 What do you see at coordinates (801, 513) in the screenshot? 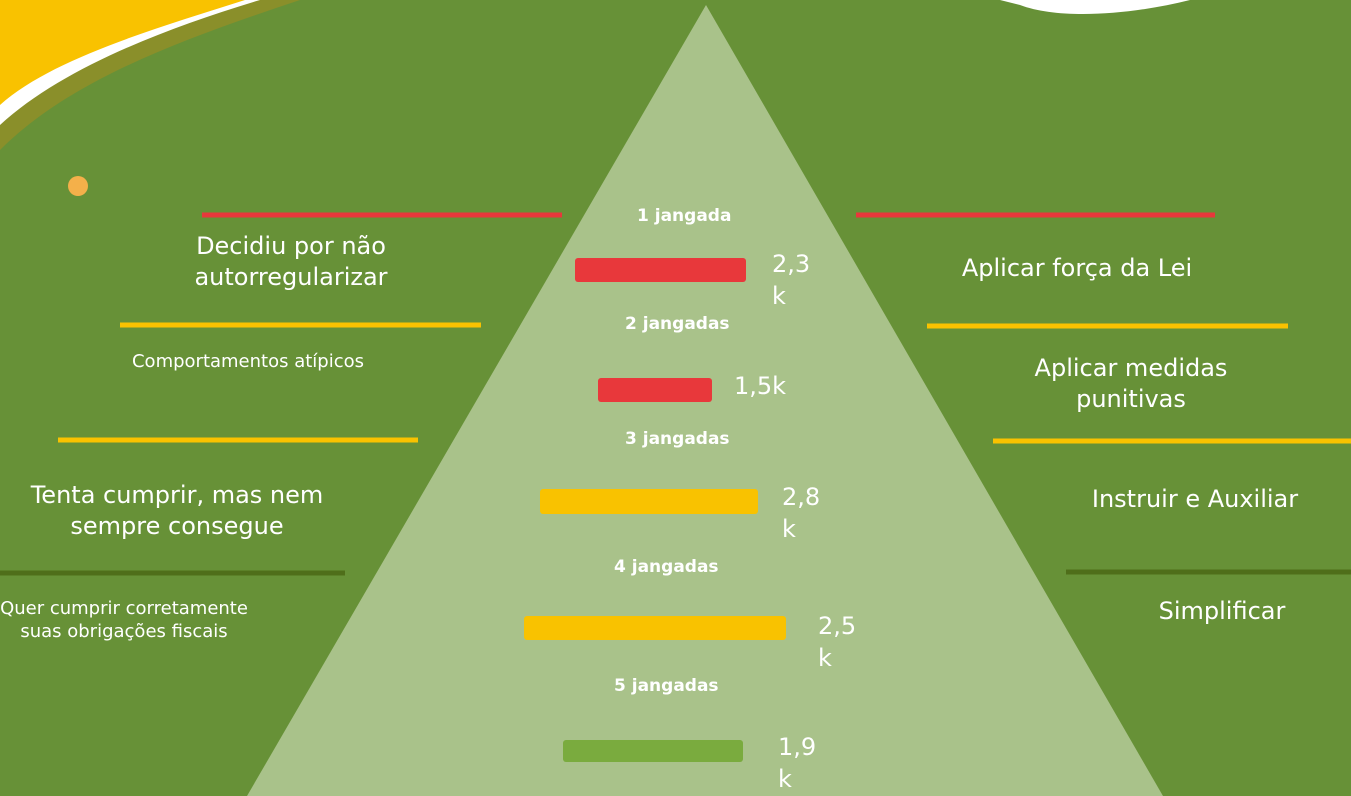
I see `level-value: 2,8k` at bounding box center [801, 513].